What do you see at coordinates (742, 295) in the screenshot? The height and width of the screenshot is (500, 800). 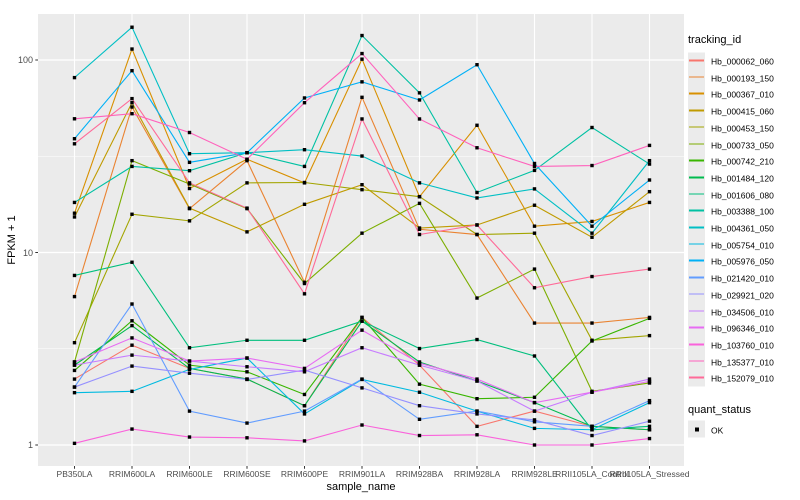 I see `legend-item-label: Hb_029921_020` at bounding box center [742, 295].